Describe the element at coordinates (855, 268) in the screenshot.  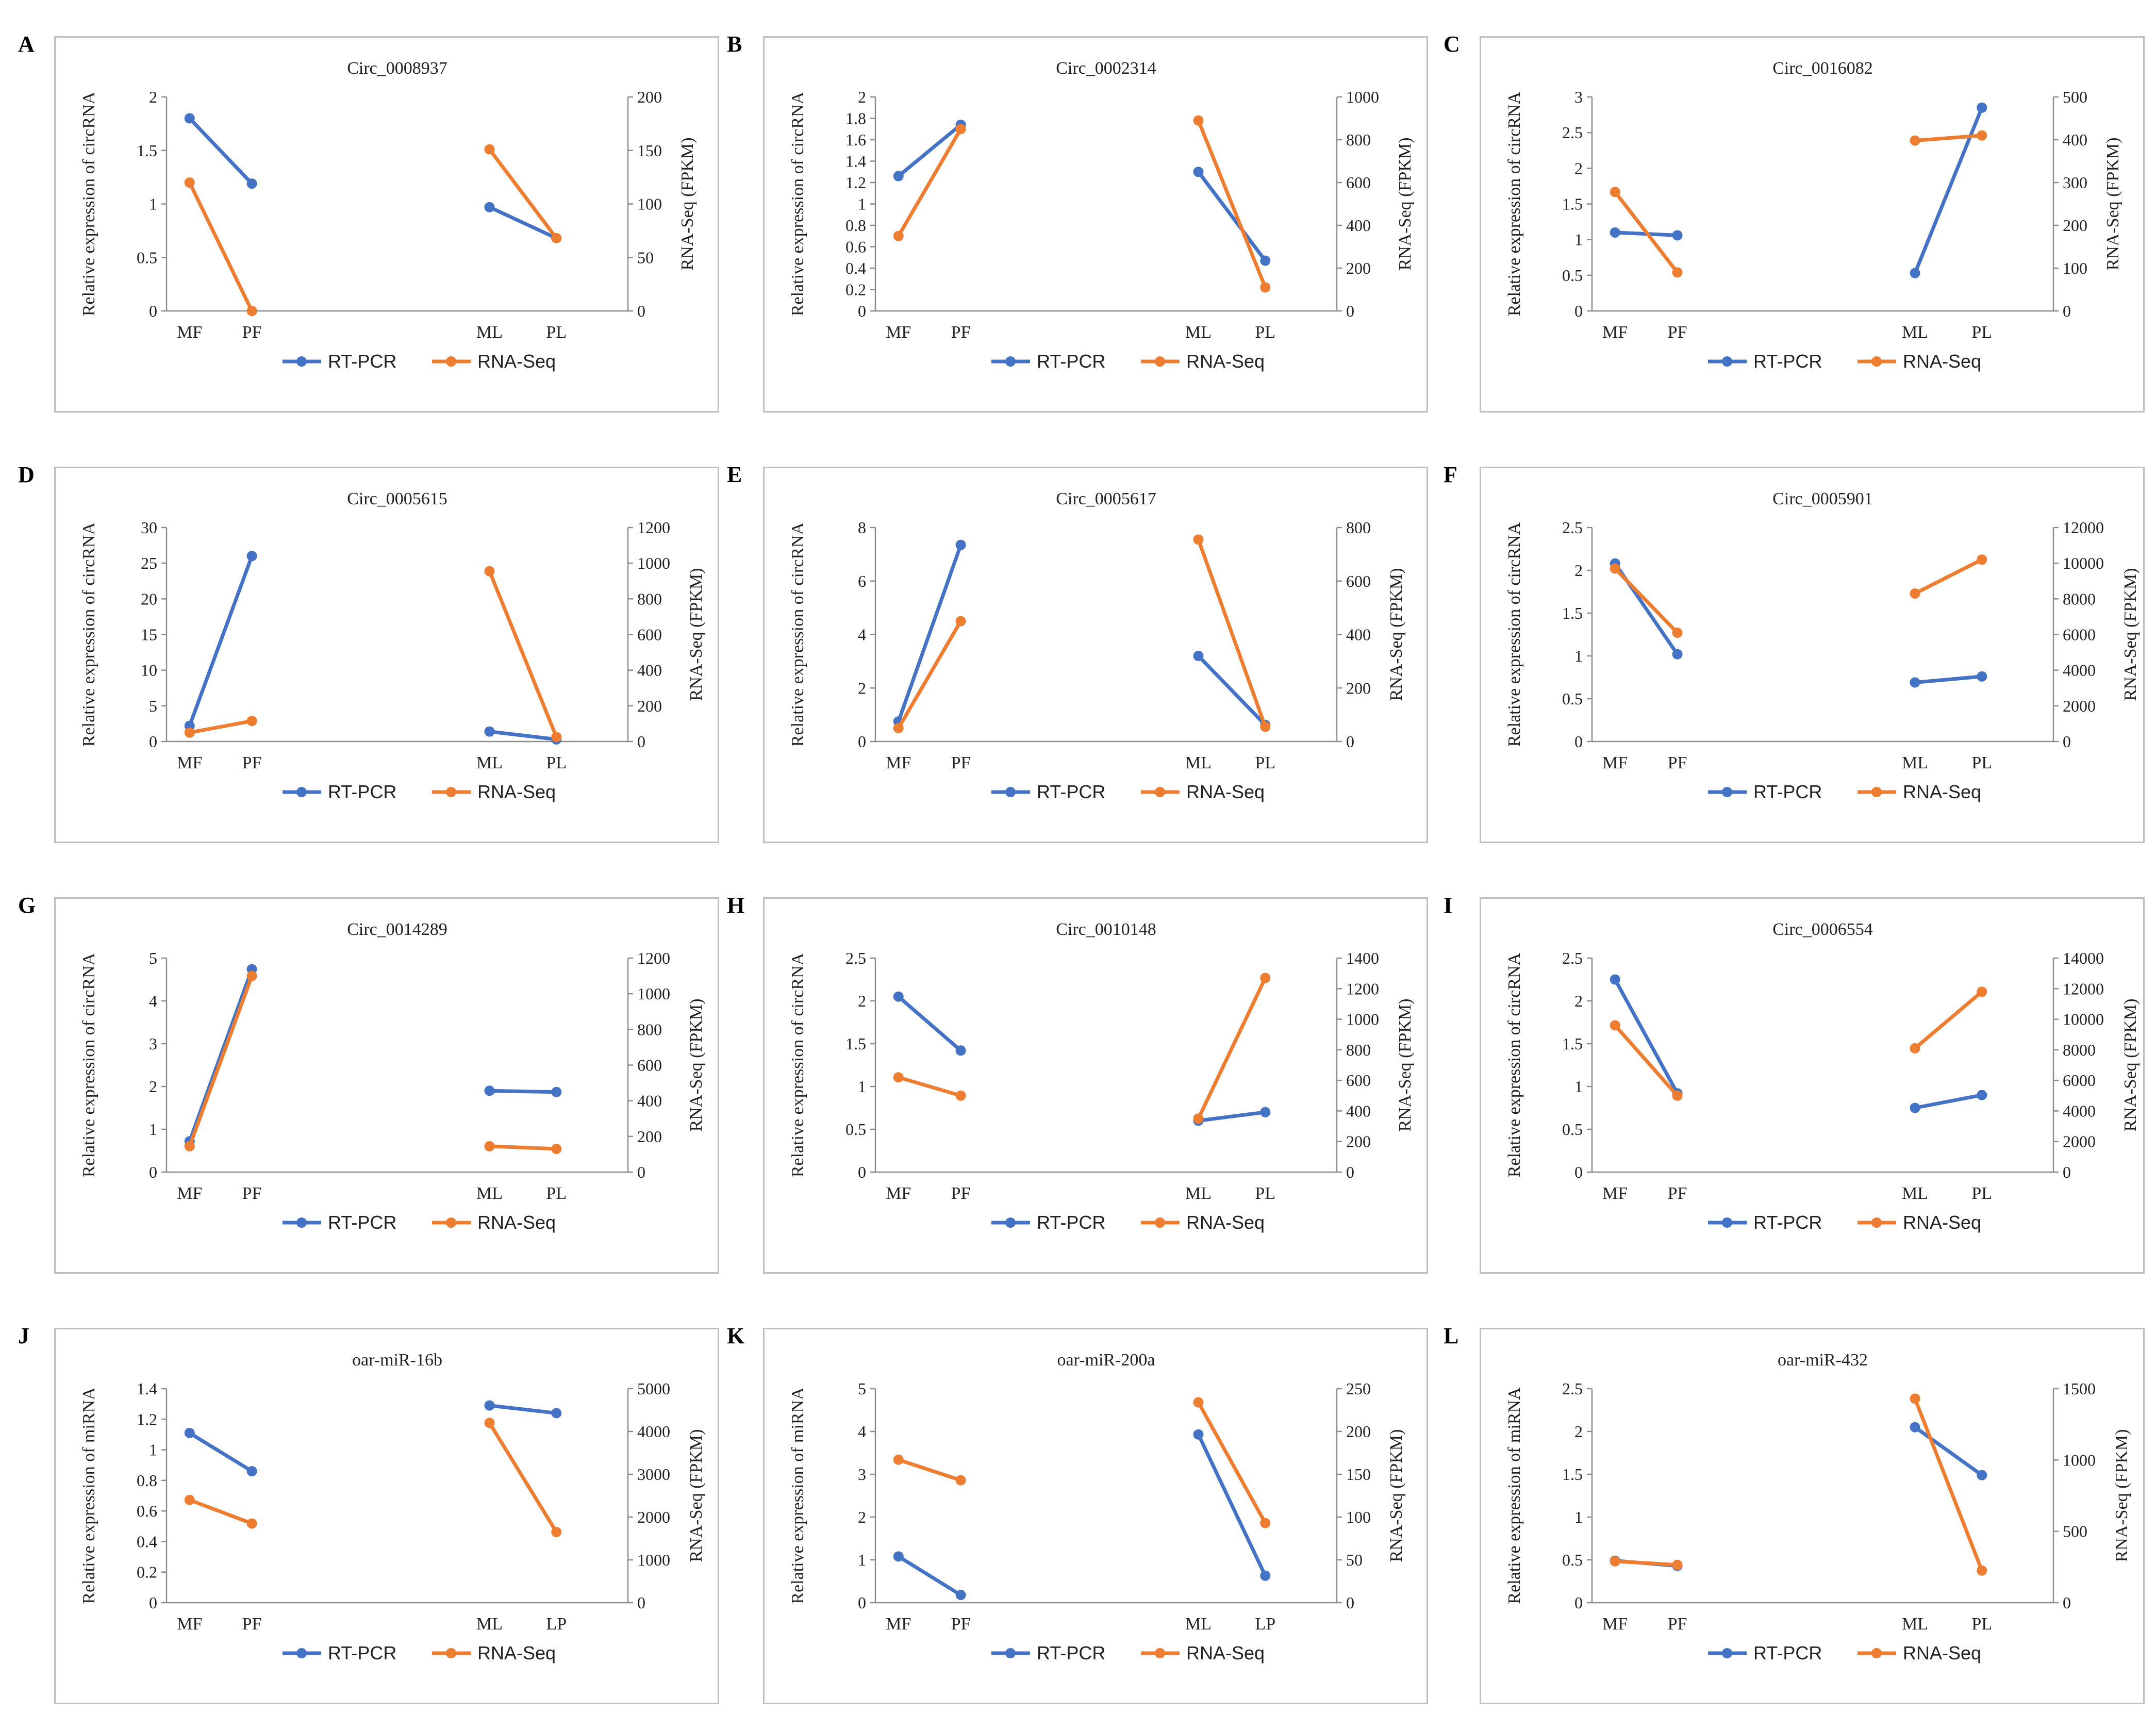
I see `left-tick-label: 0.4` at that location.